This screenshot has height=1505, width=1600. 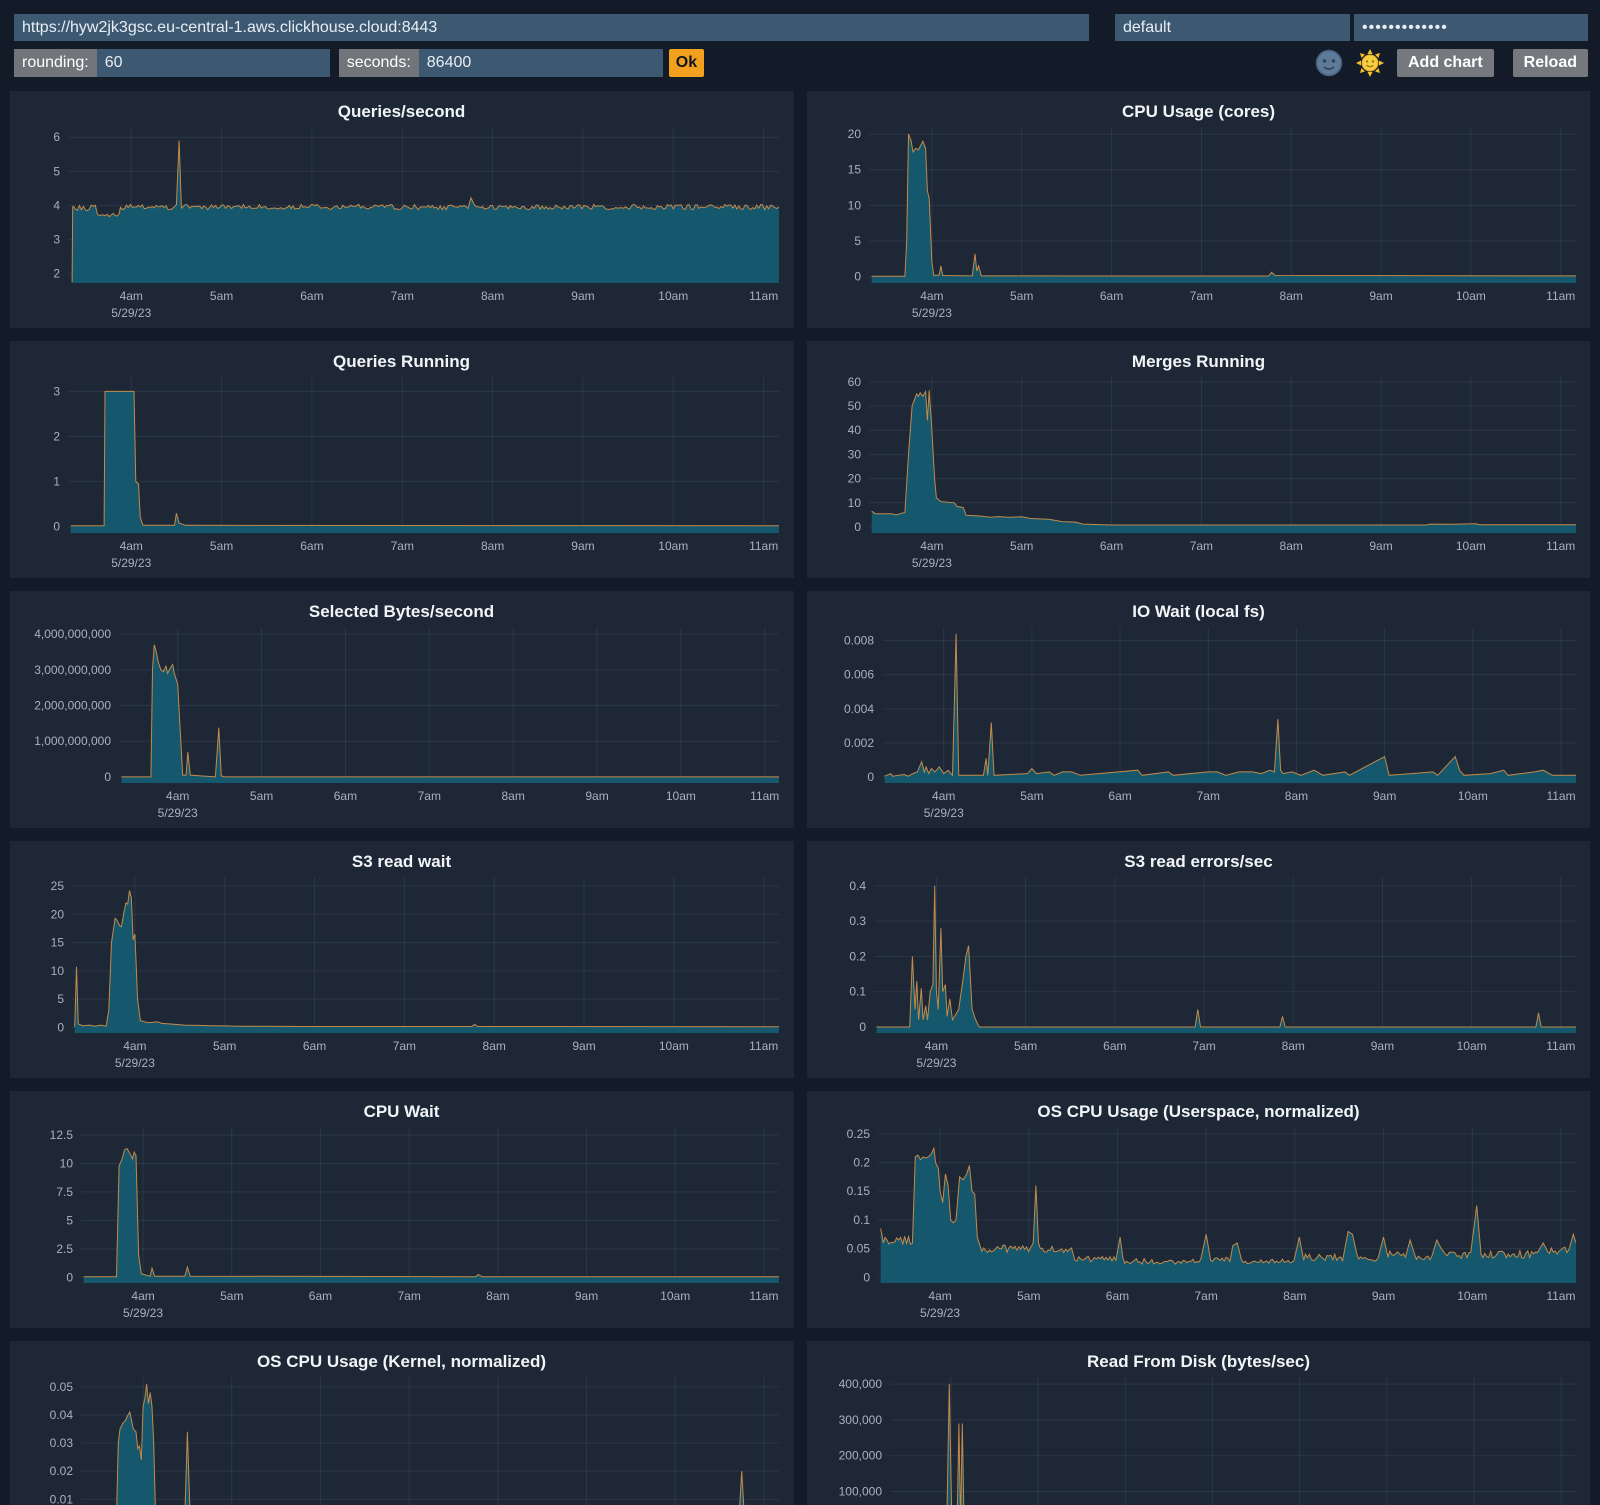 I want to click on reload-button: Reload, so click(x=1550, y=63).